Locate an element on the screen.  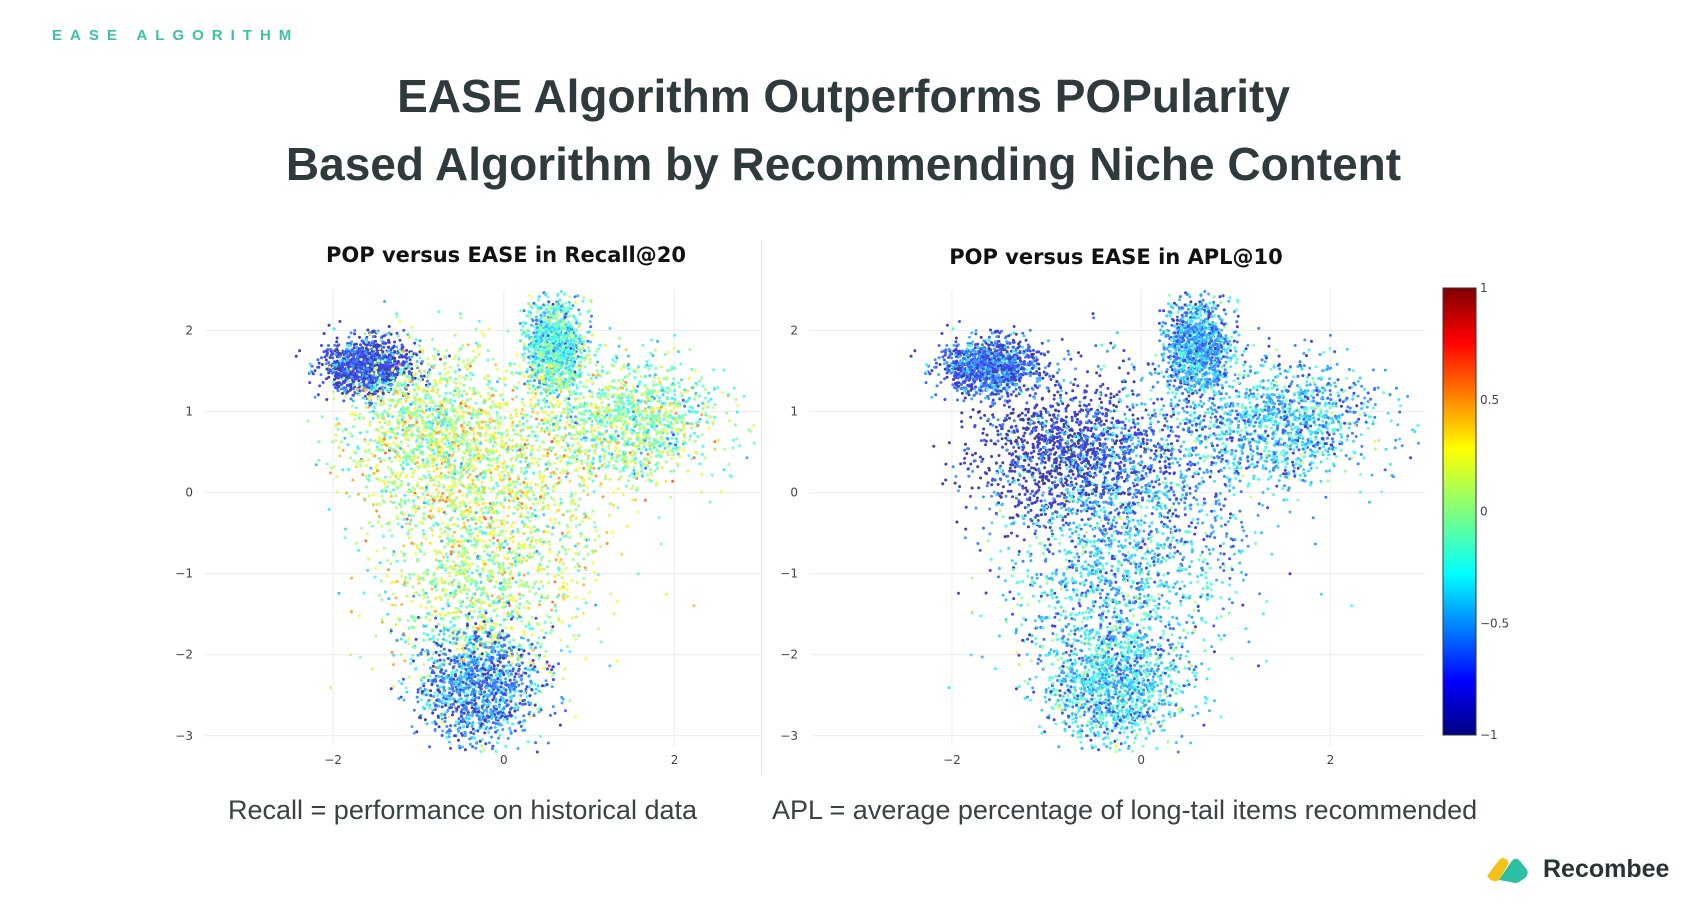
x-tick-label: 2 is located at coordinates (675, 760).